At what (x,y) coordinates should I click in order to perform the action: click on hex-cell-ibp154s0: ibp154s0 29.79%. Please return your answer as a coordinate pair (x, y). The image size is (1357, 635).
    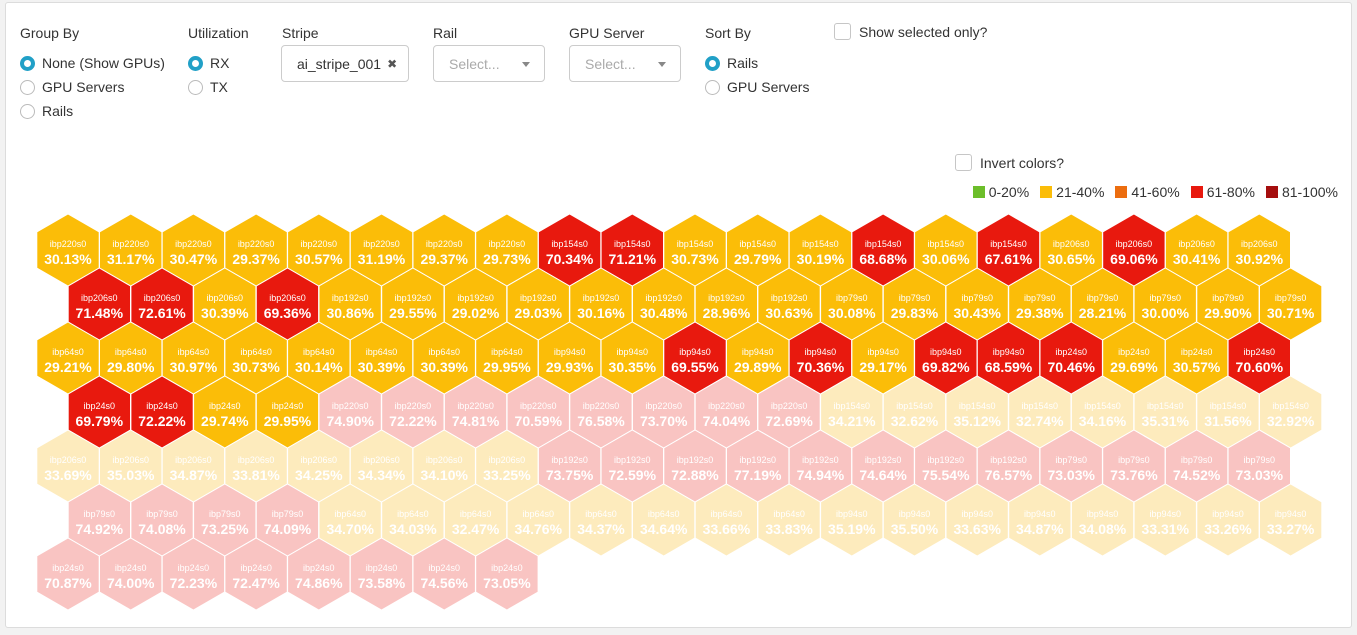
    Looking at the image, I should click on (758, 250).